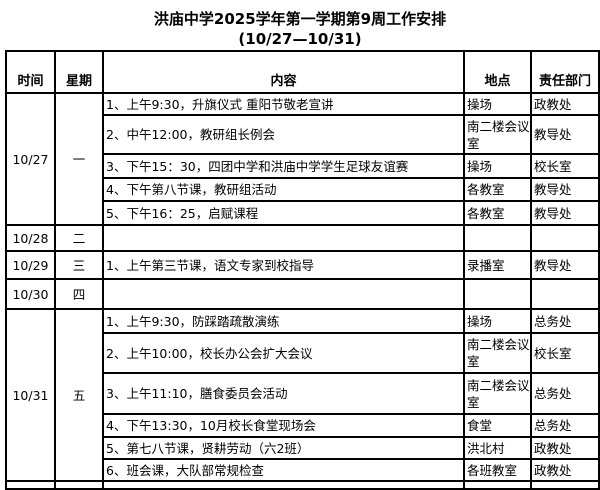  Describe the element at coordinates (79, 238) in the screenshot. I see `weekday-cell: 二` at that location.